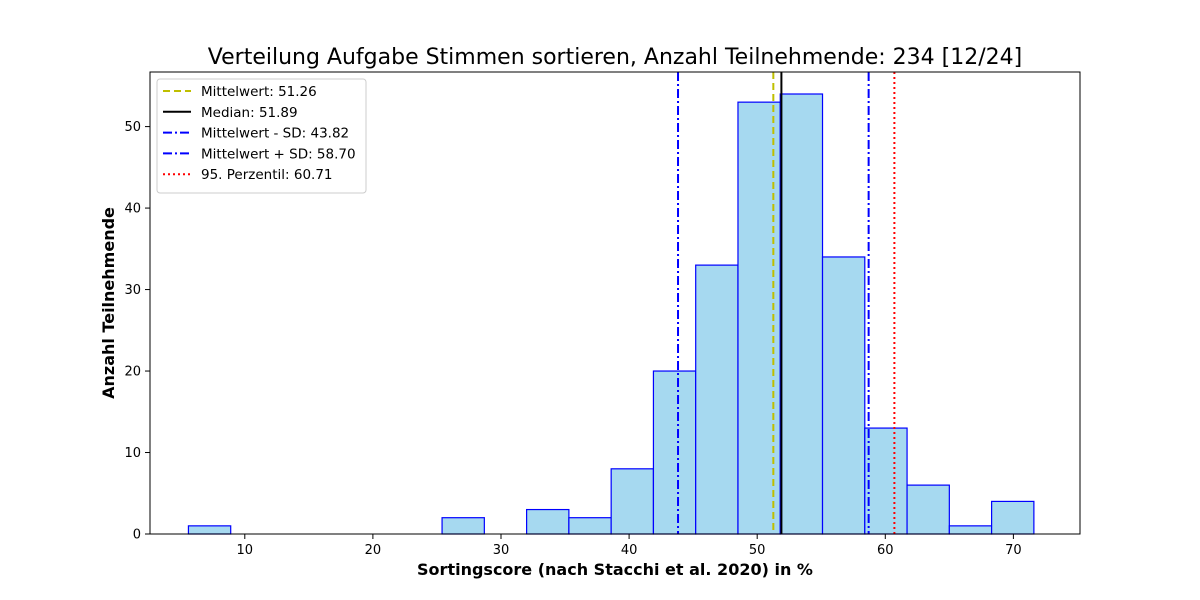 The width and height of the screenshot is (1200, 600). Describe the element at coordinates (245, 550) in the screenshot. I see `x-tick-label: 10` at that location.